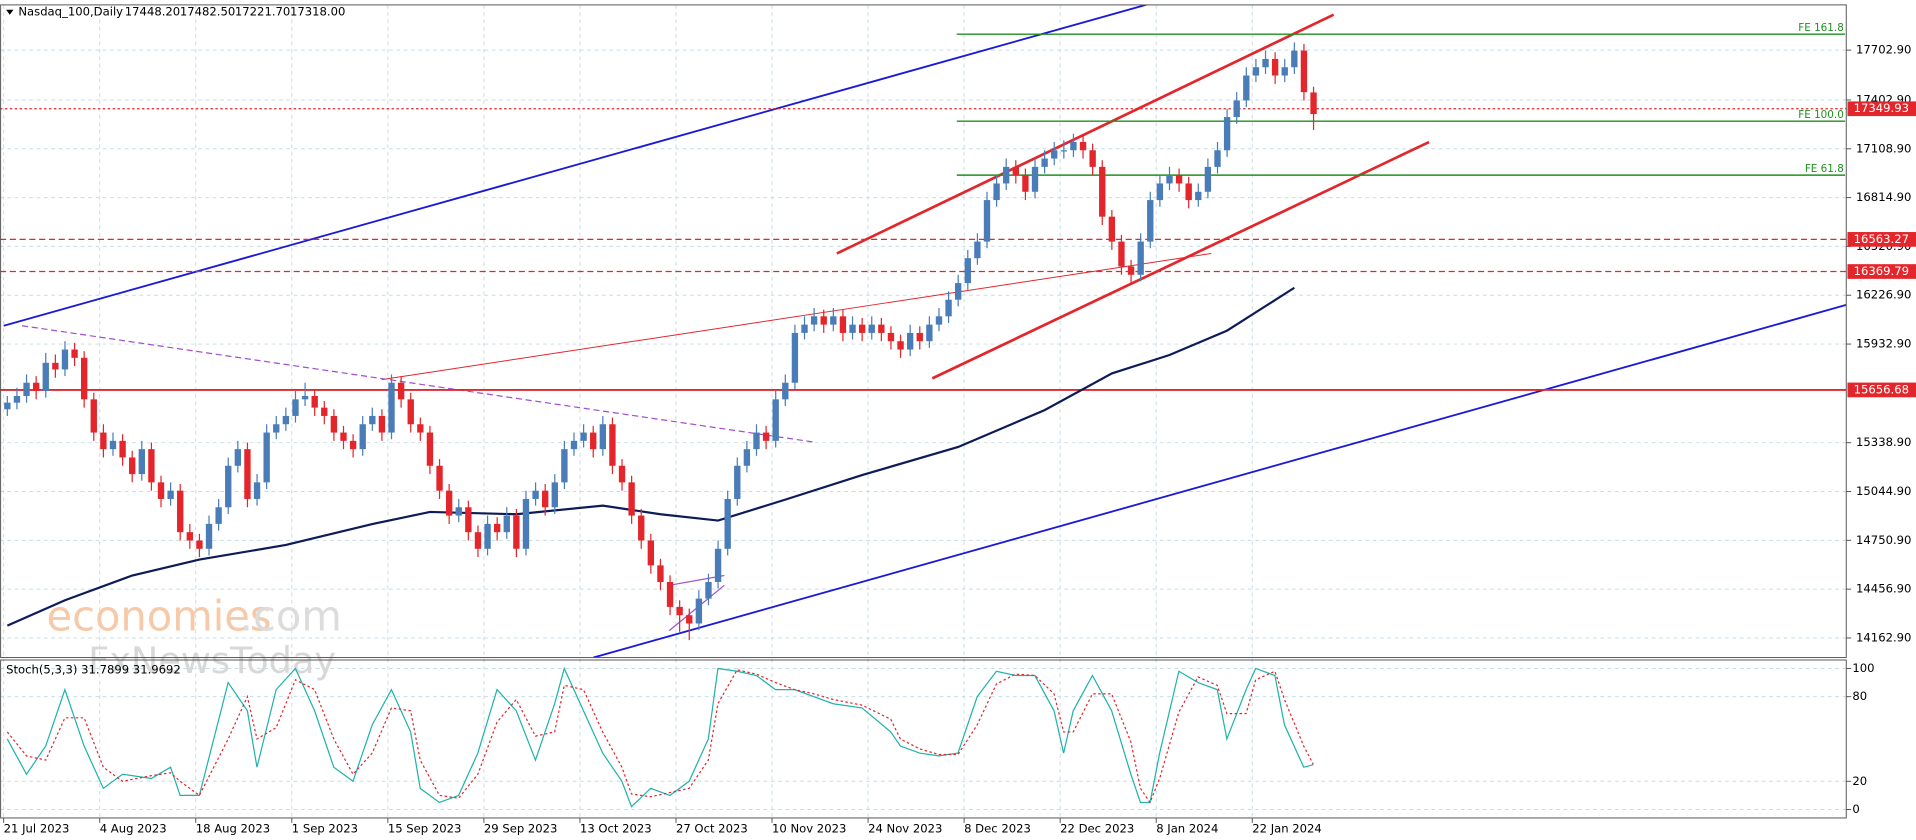 The image size is (1916, 840). I want to click on x-tick-label: 15 Sep 2023, so click(425, 828).